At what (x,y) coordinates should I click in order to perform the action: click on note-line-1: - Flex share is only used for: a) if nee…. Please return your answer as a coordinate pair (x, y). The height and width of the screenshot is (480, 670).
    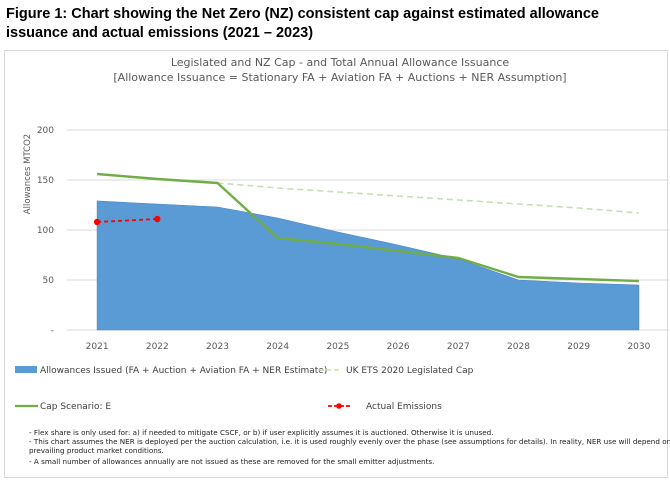
    Looking at the image, I should click on (261, 432).